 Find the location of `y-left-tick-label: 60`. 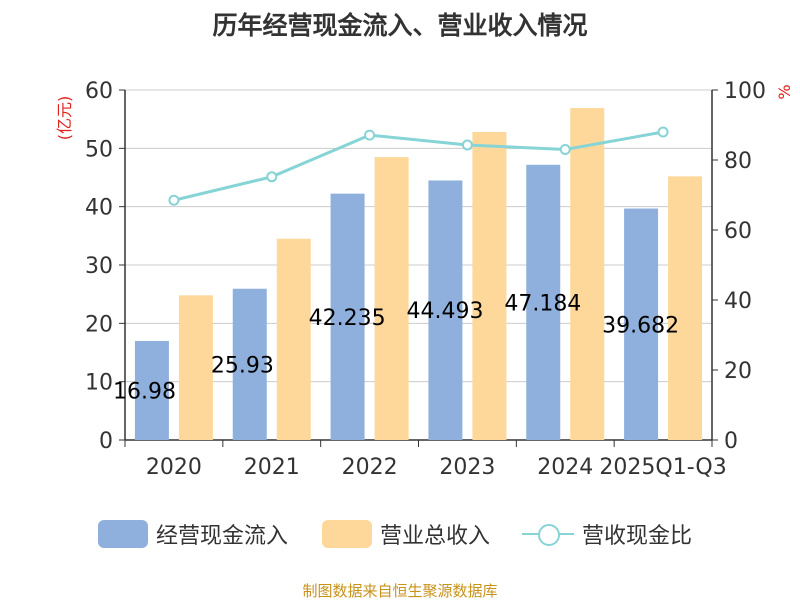

y-left-tick-label: 60 is located at coordinates (99, 91).